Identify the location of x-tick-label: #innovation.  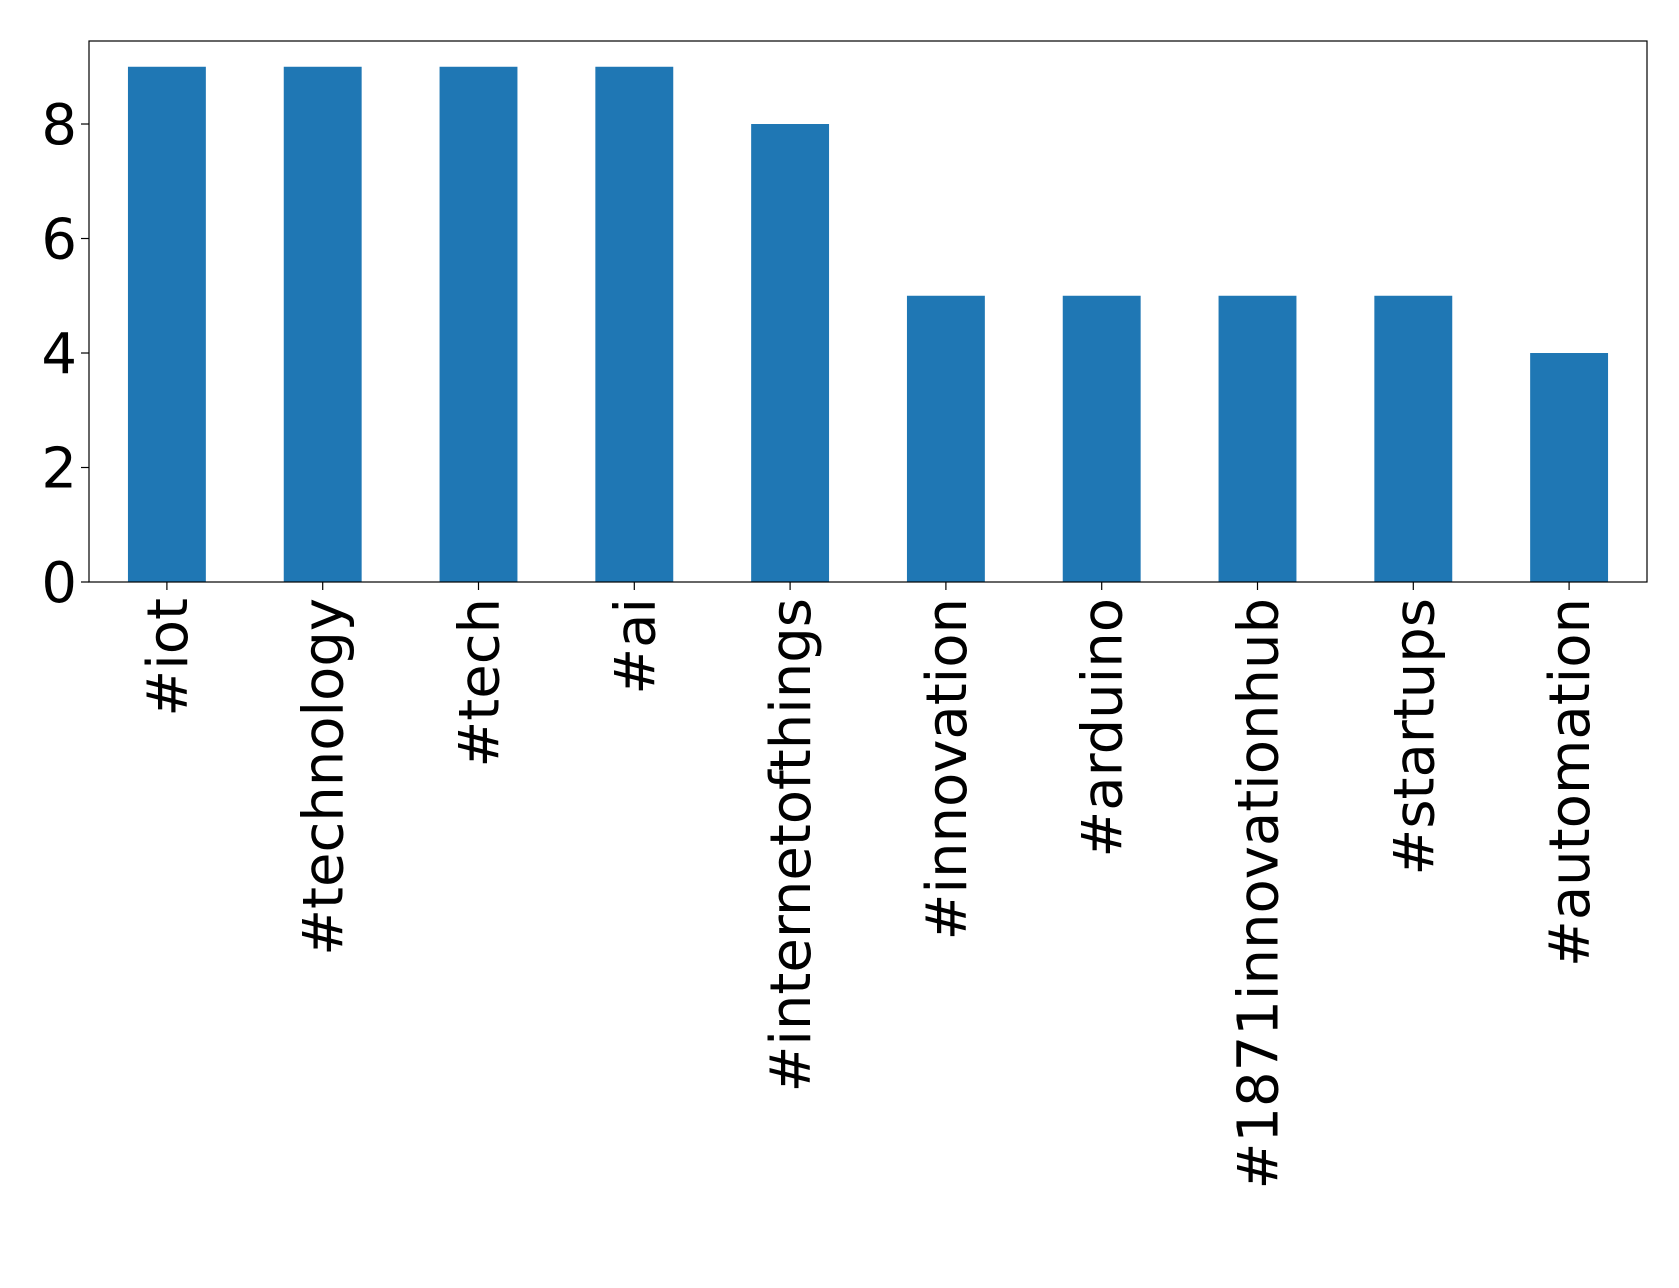
(947, 769).